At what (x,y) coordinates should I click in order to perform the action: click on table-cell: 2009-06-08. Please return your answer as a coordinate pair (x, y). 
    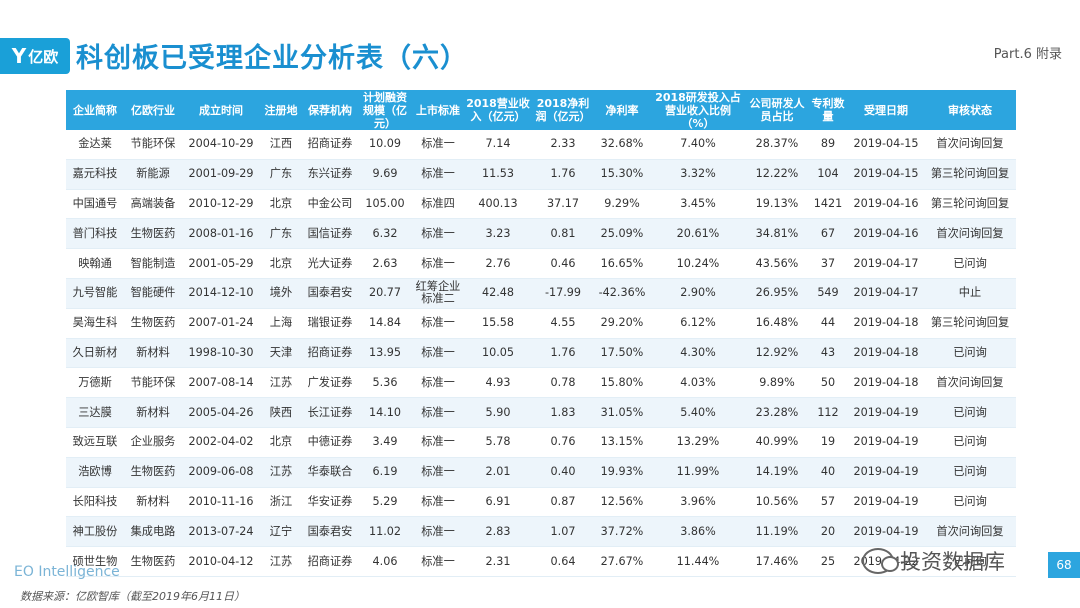
    Looking at the image, I should click on (221, 472).